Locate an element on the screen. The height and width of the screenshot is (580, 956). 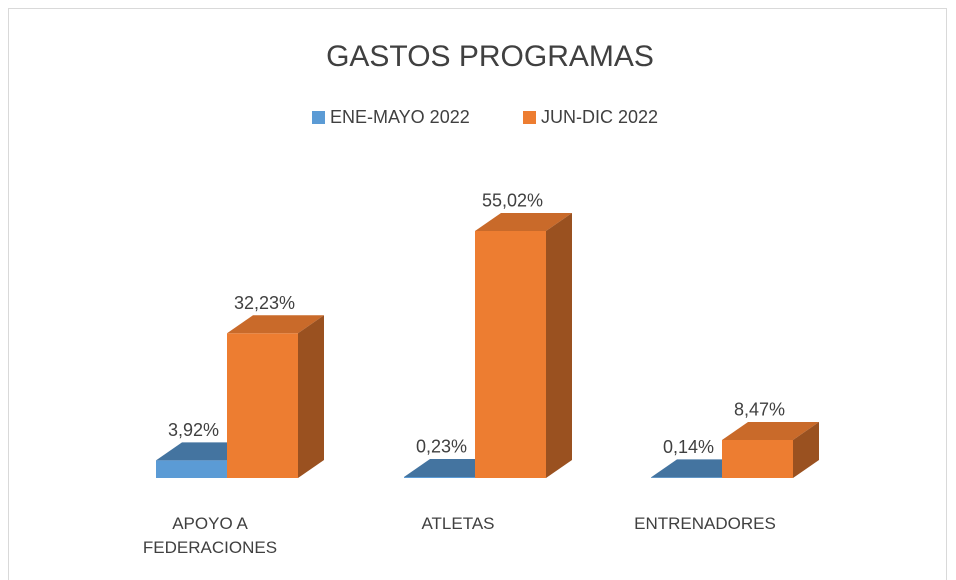
chart-title: GASTOS PROGRAMAS is located at coordinates (490, 56).